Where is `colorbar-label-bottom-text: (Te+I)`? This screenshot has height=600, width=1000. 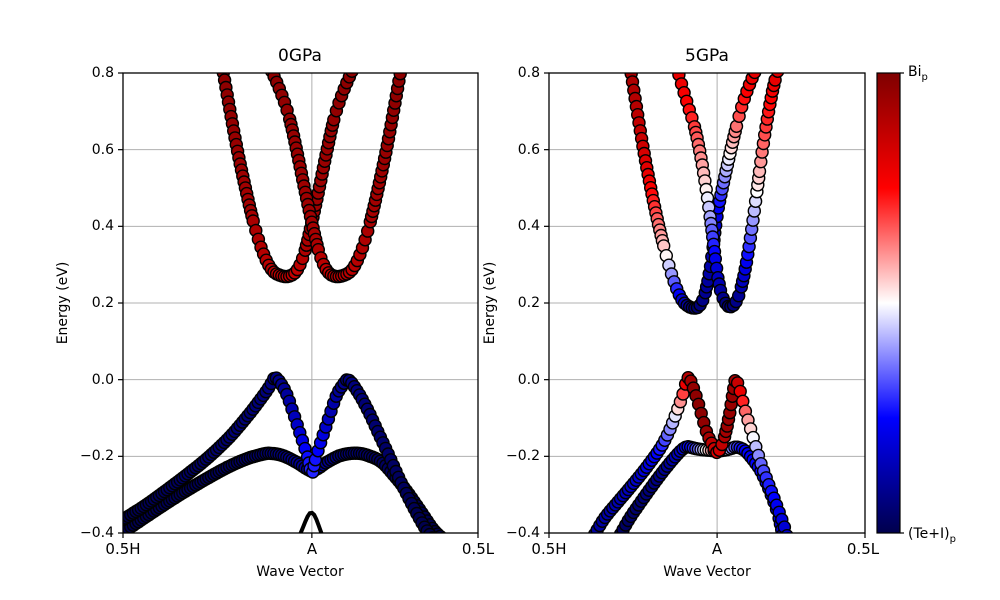
colorbar-label-bottom-text: (Te+I) is located at coordinates (929, 534).